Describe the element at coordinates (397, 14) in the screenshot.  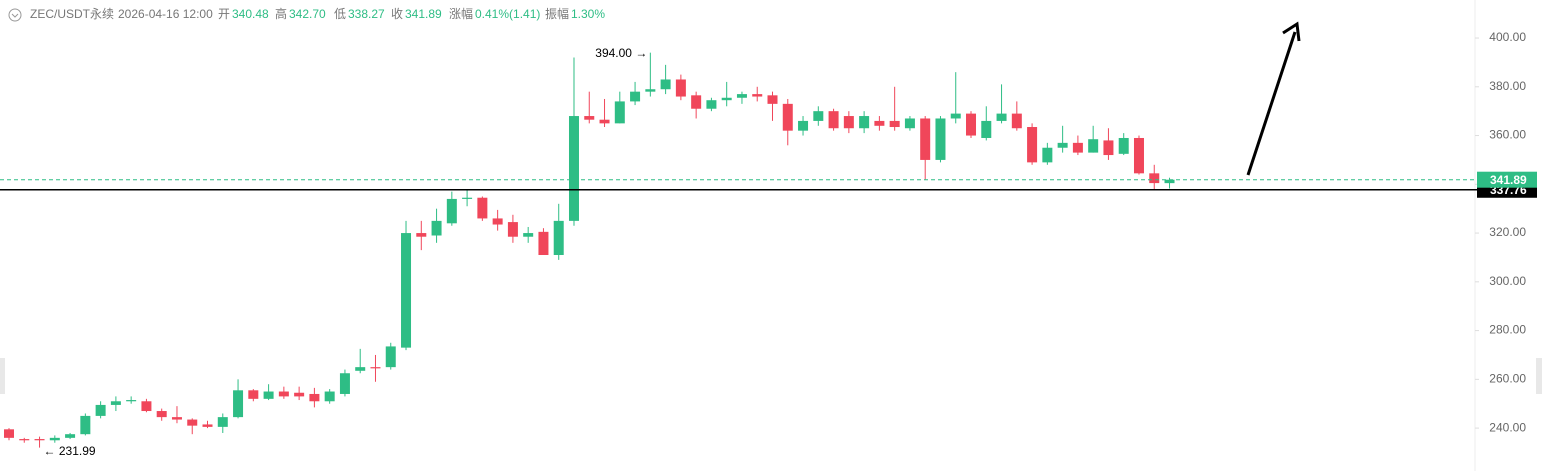
I see `label: 收` at that location.